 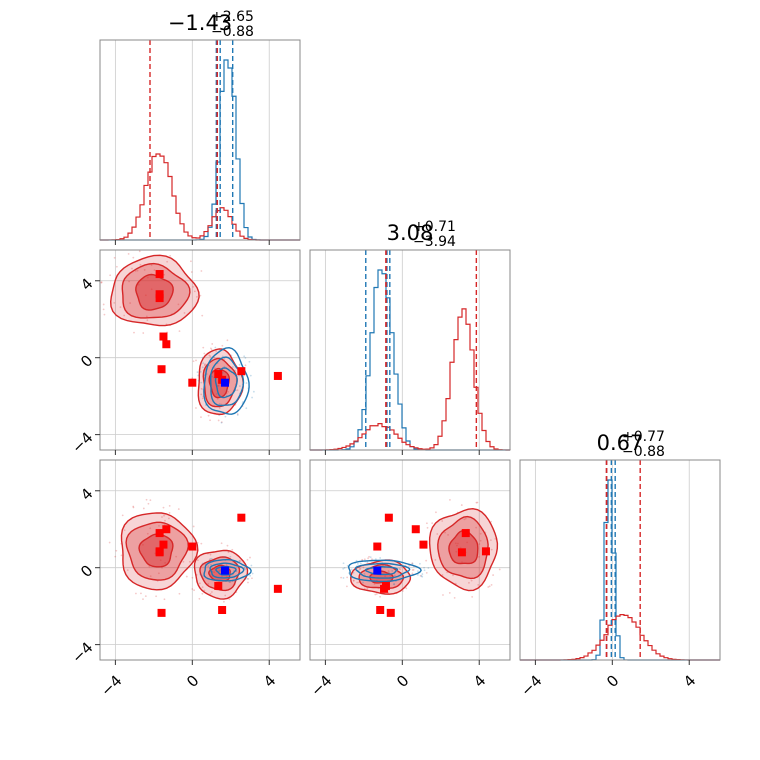 What do you see at coordinates (531, 686) in the screenshot?
I see `x-tick-label-2-0: −4` at bounding box center [531, 686].